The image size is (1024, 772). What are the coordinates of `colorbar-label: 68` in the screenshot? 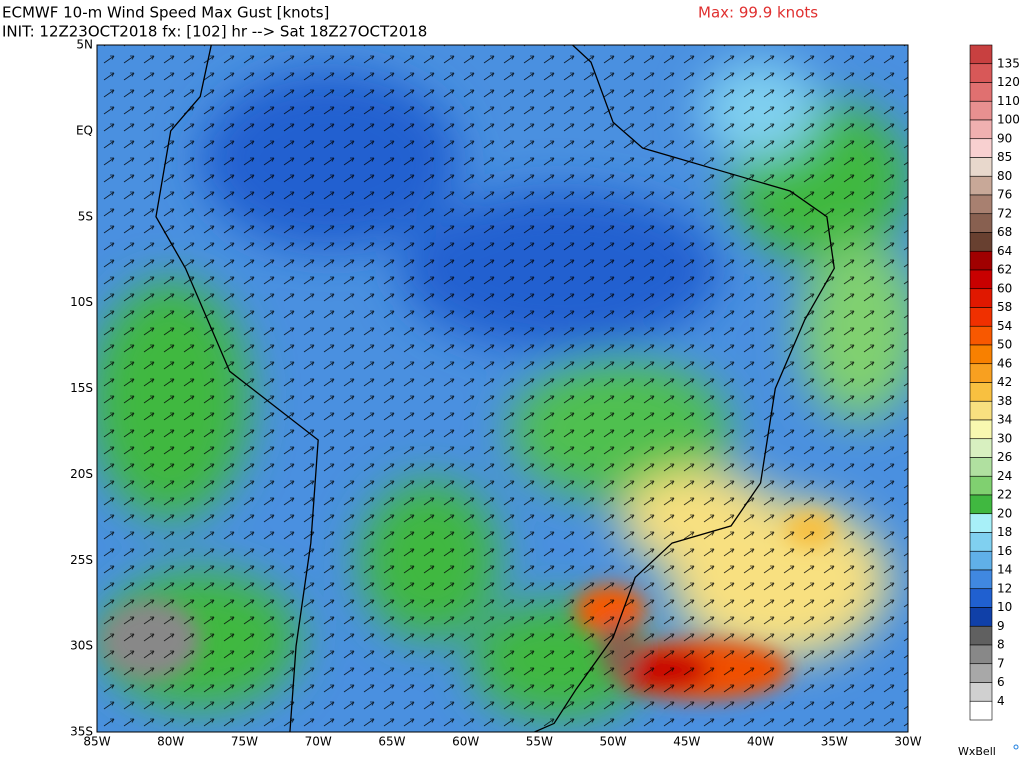 It's located at (1004, 232).